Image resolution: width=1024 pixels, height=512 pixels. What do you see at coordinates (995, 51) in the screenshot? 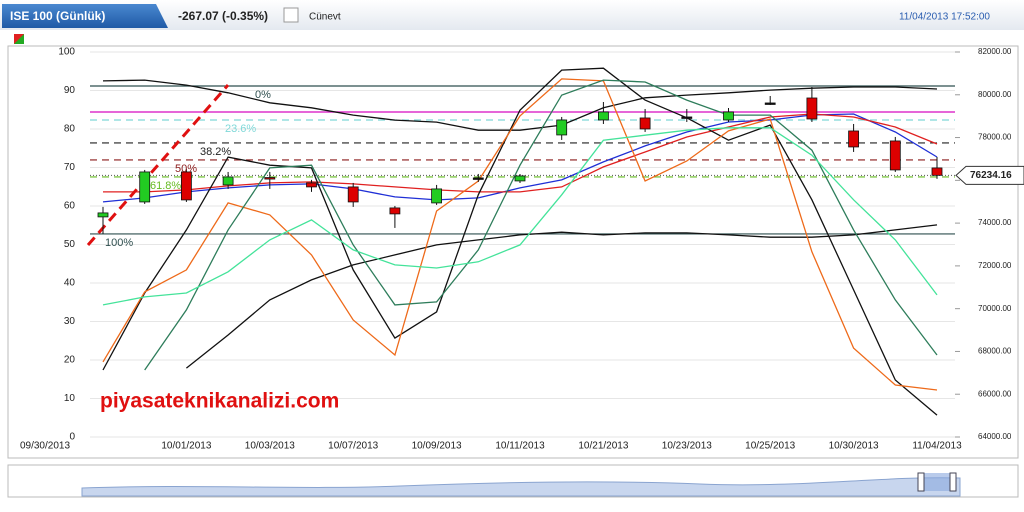
I see `y2-tick-label: 82000.00` at bounding box center [995, 51].